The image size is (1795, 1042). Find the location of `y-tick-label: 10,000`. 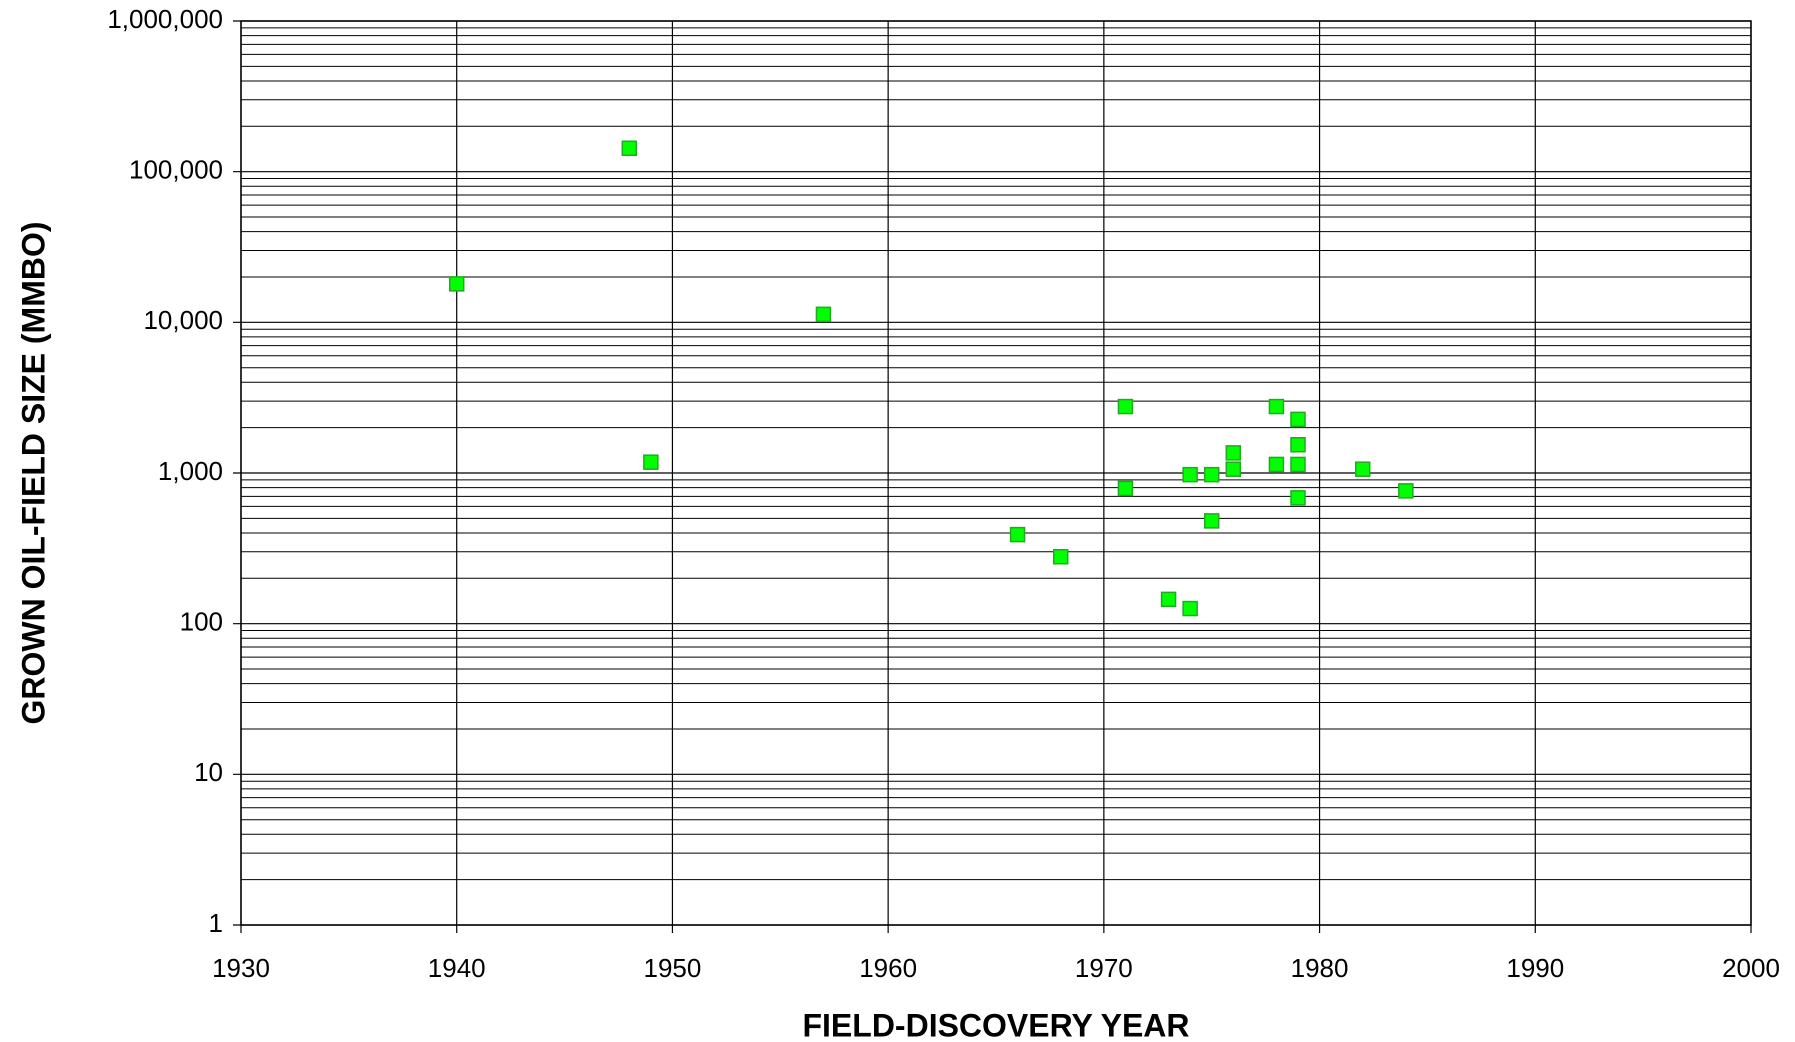

y-tick-label: 10,000 is located at coordinates (183, 320).